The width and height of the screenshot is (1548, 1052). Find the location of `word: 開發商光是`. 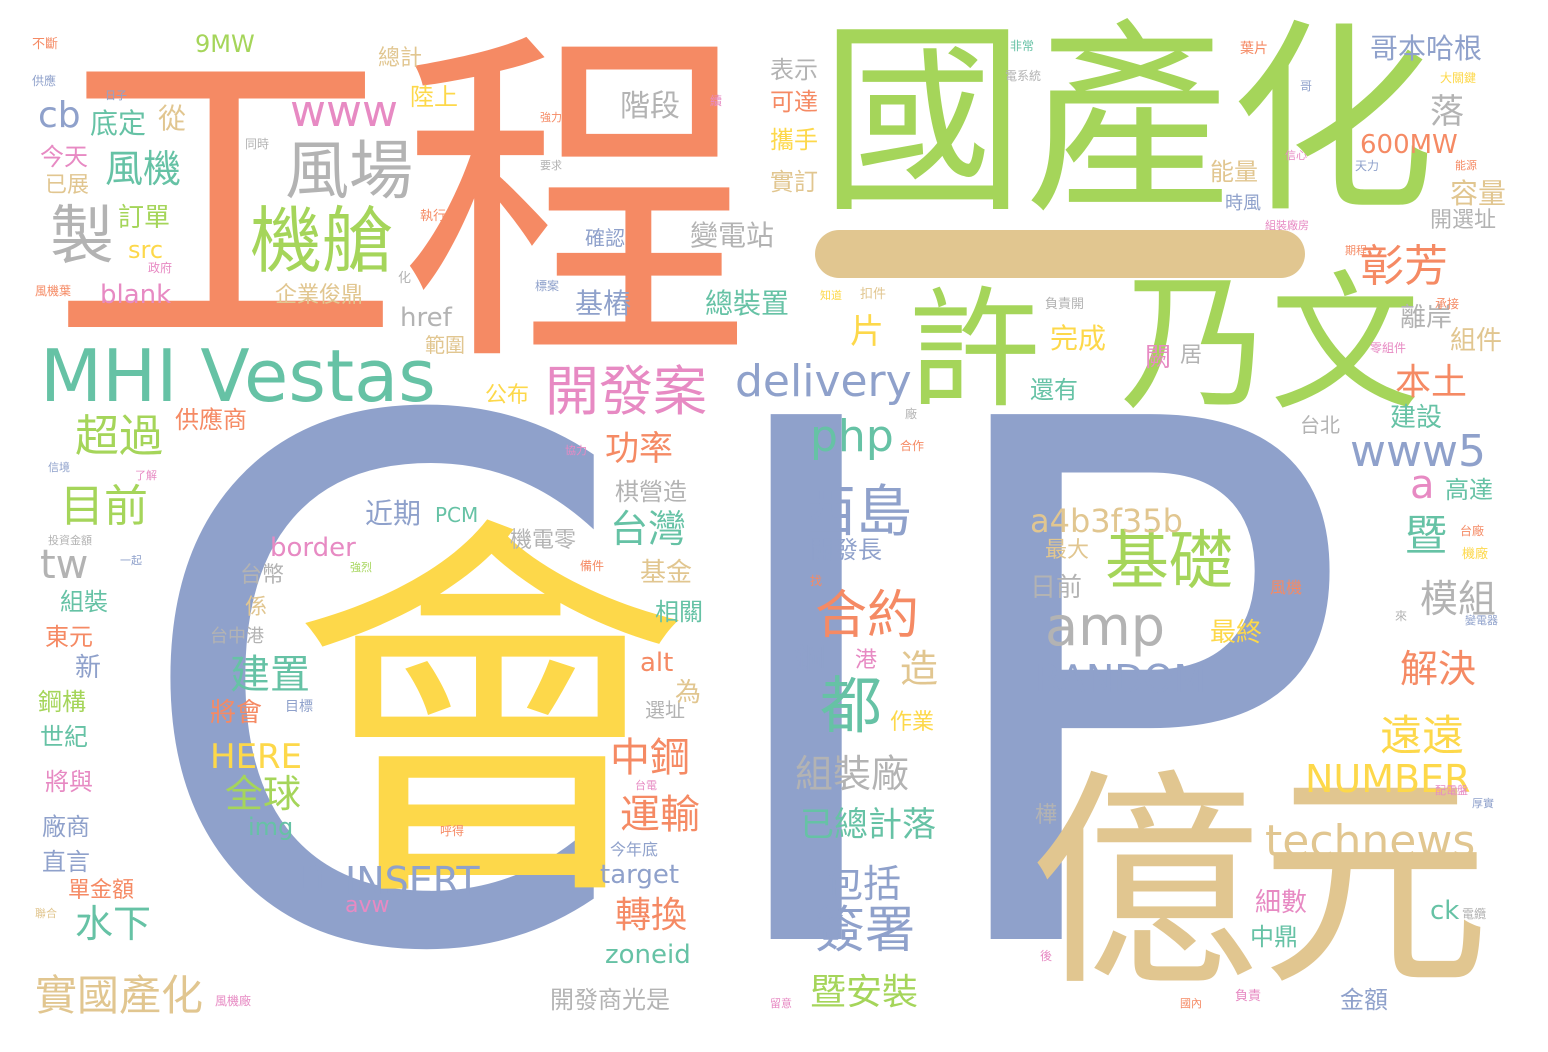

word: 開發商光是 is located at coordinates (610, 1000).